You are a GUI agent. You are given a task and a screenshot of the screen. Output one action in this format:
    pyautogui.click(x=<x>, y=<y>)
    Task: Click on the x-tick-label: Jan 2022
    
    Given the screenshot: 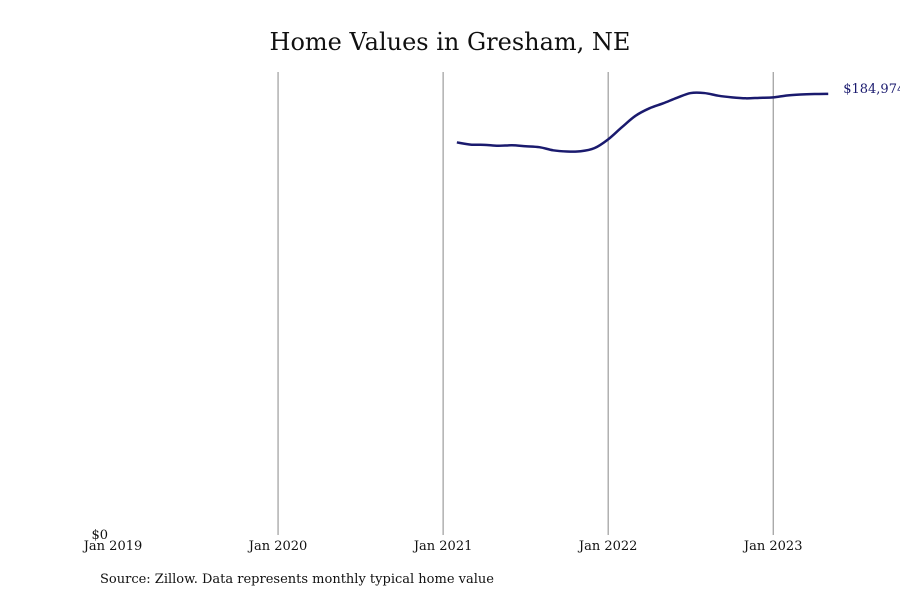 What is the action you would take?
    pyautogui.click(x=607, y=546)
    